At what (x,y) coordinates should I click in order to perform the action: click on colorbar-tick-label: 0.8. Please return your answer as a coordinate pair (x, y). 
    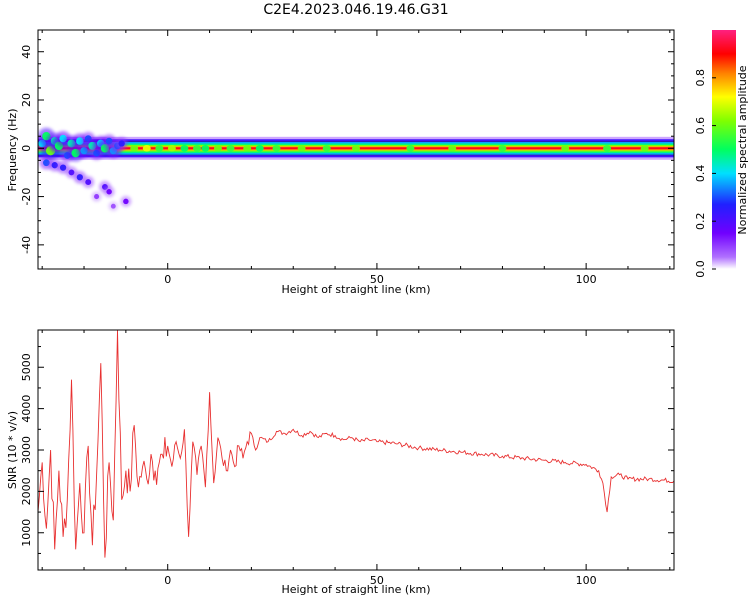
    Looking at the image, I should click on (700, 78).